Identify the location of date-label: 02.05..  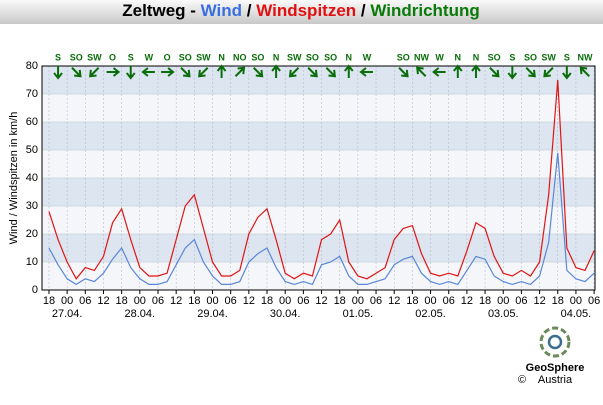
(430, 314).